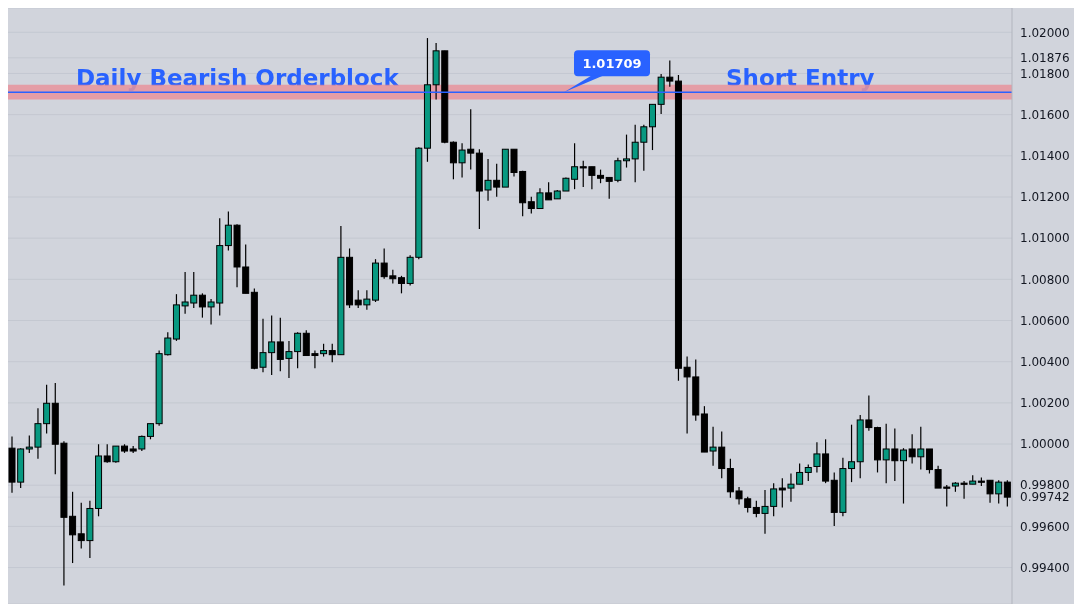  Describe the element at coordinates (1045, 197) in the screenshot. I see `y-tick-label: 1.01200` at that location.